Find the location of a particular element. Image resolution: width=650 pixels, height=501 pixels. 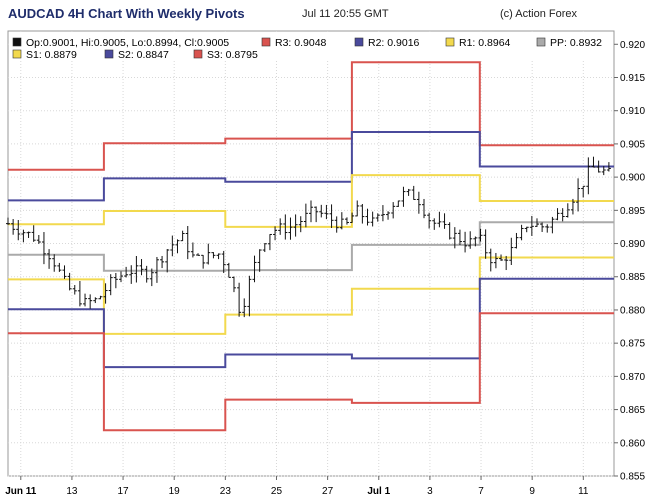

x-tick-label: 9 is located at coordinates (532, 491).